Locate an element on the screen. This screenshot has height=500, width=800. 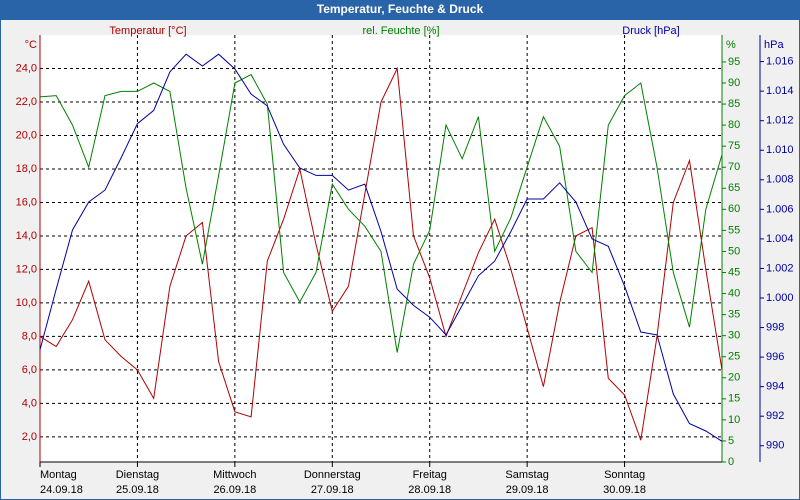
y2-tick-label: 85 is located at coordinates (734, 104).